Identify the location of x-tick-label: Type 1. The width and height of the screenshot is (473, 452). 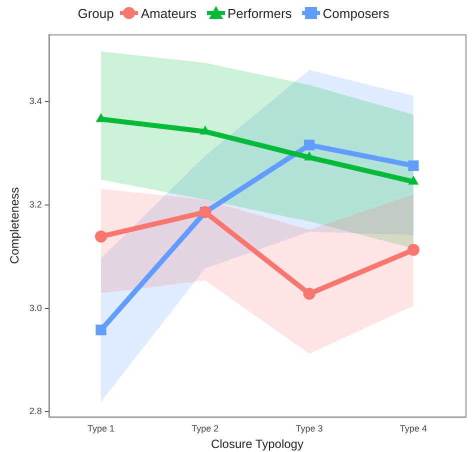
(100, 429).